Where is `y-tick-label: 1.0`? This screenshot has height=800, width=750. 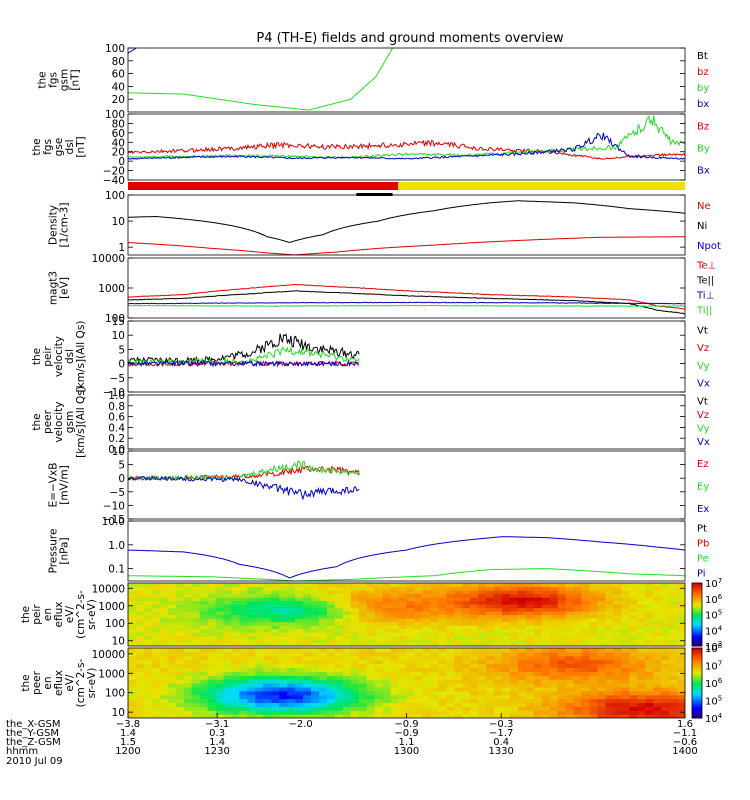
y-tick-label: 1.0 is located at coordinates (116, 546).